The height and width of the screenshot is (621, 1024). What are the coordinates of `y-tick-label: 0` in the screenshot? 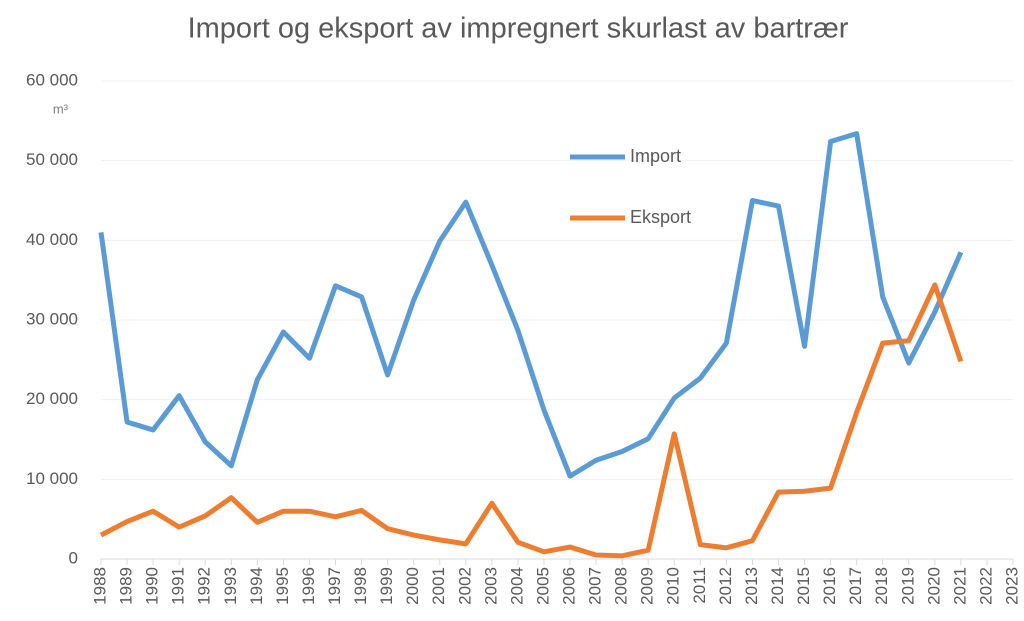 It's located at (73, 557).